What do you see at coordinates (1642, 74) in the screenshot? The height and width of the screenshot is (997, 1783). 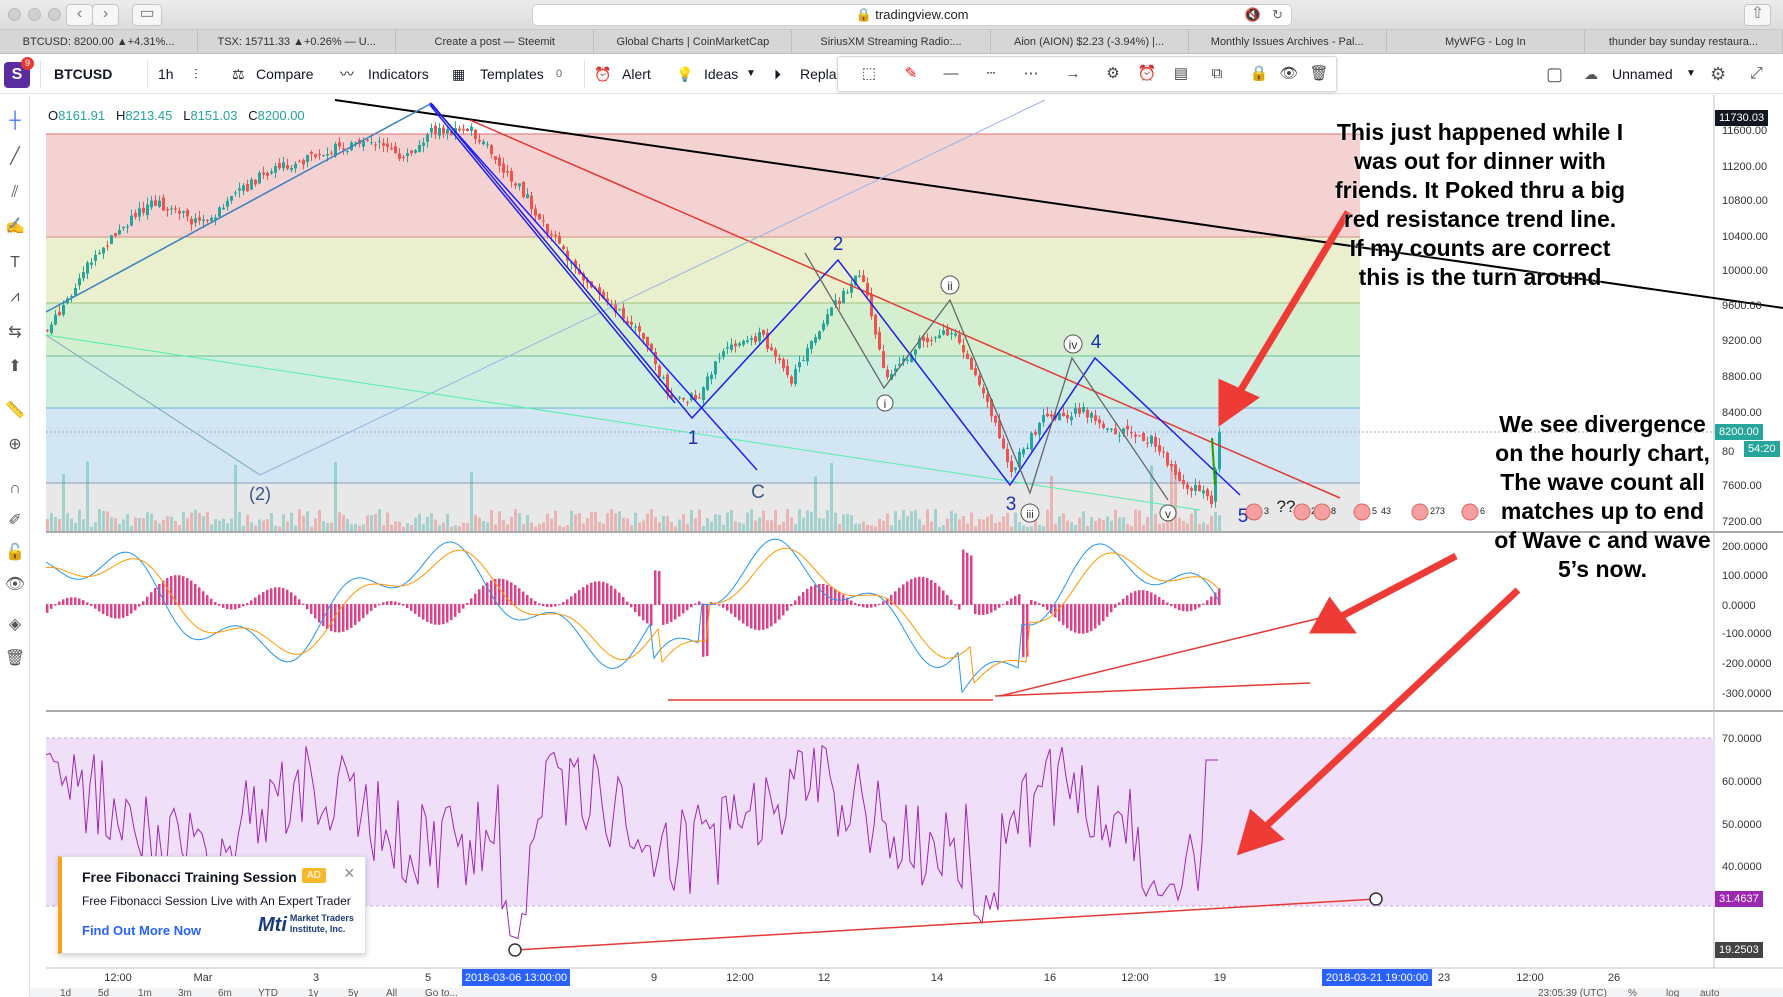 I see `layout-name: Unnamed` at bounding box center [1642, 74].